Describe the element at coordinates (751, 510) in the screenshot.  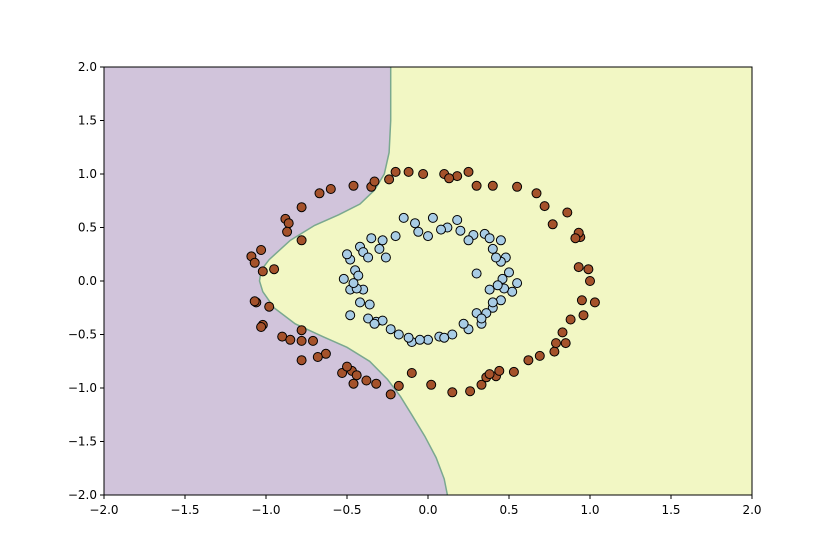
I see `x-tick-label: 2.0` at that location.